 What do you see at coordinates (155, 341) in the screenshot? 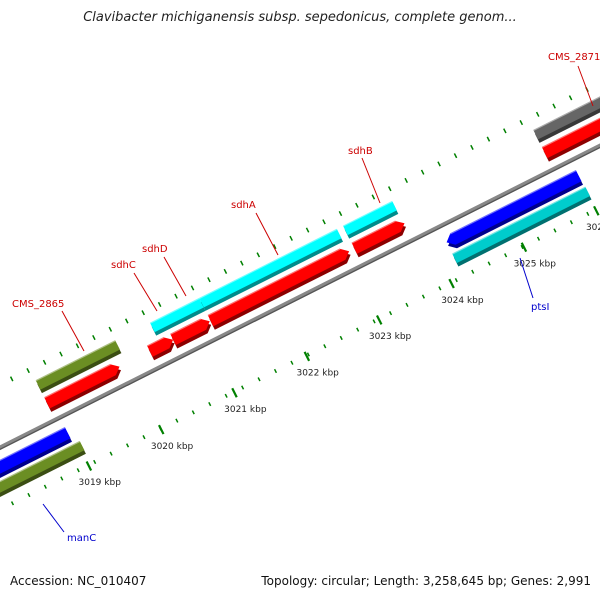
I see `cds-sdhc-highlight` at bounding box center [155, 341].